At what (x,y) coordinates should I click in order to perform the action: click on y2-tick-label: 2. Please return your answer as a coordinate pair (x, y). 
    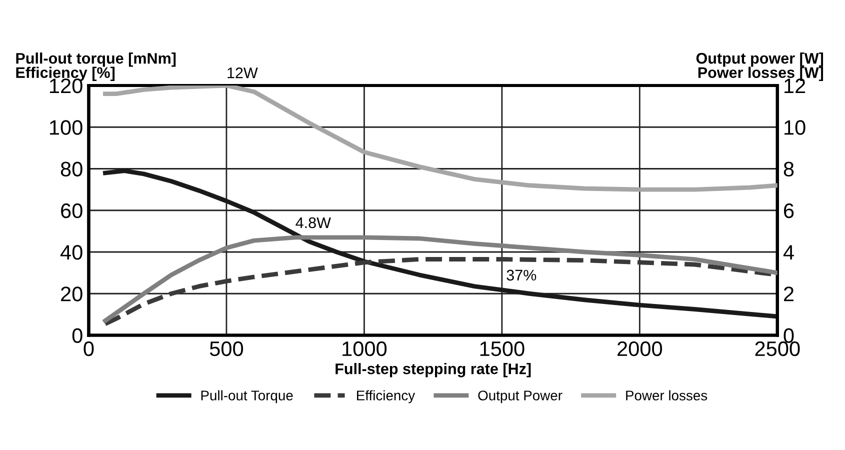
    Looking at the image, I should click on (789, 294).